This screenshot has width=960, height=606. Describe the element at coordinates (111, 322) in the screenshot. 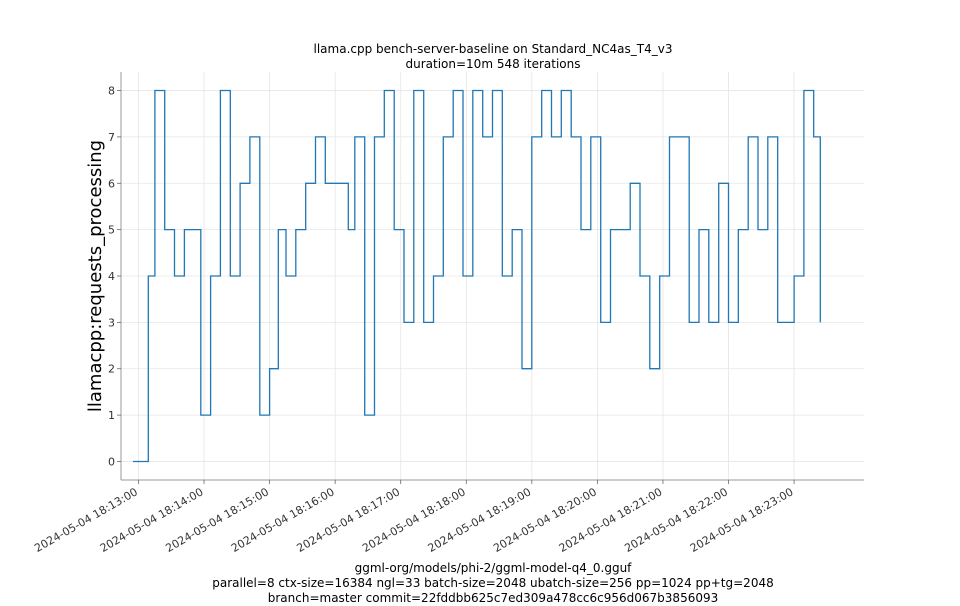

I see `y-tick-label: 3` at that location.